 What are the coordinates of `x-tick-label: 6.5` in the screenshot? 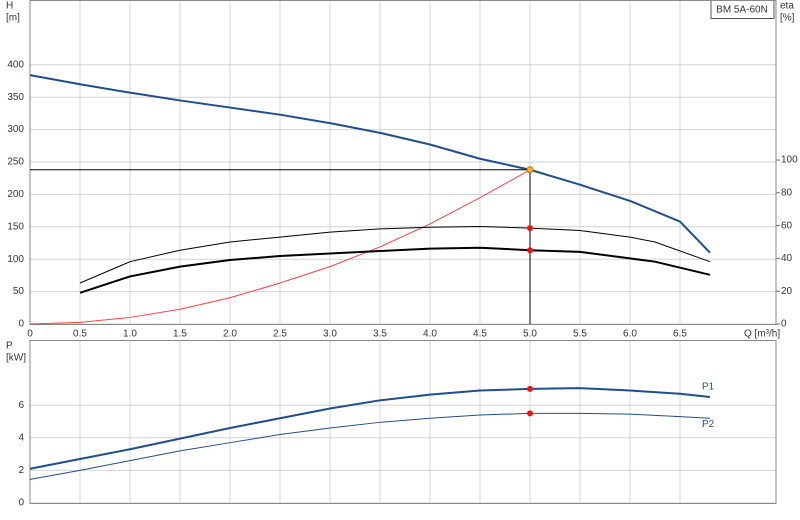 It's located at (680, 334).